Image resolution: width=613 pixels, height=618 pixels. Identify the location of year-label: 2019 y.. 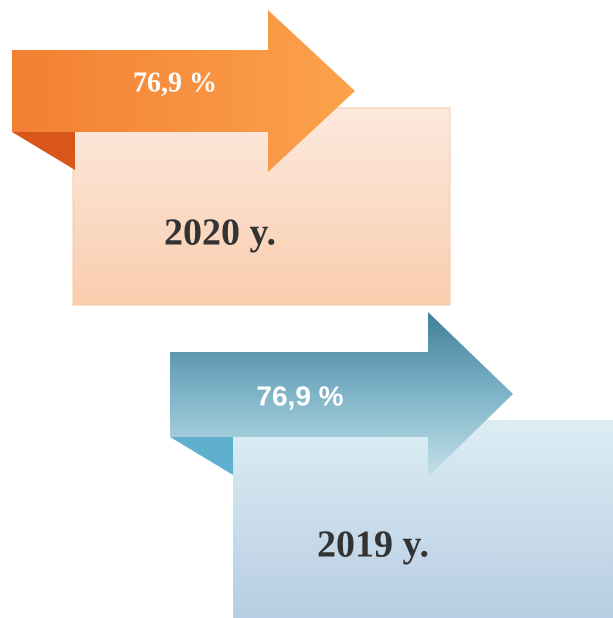
(373, 545).